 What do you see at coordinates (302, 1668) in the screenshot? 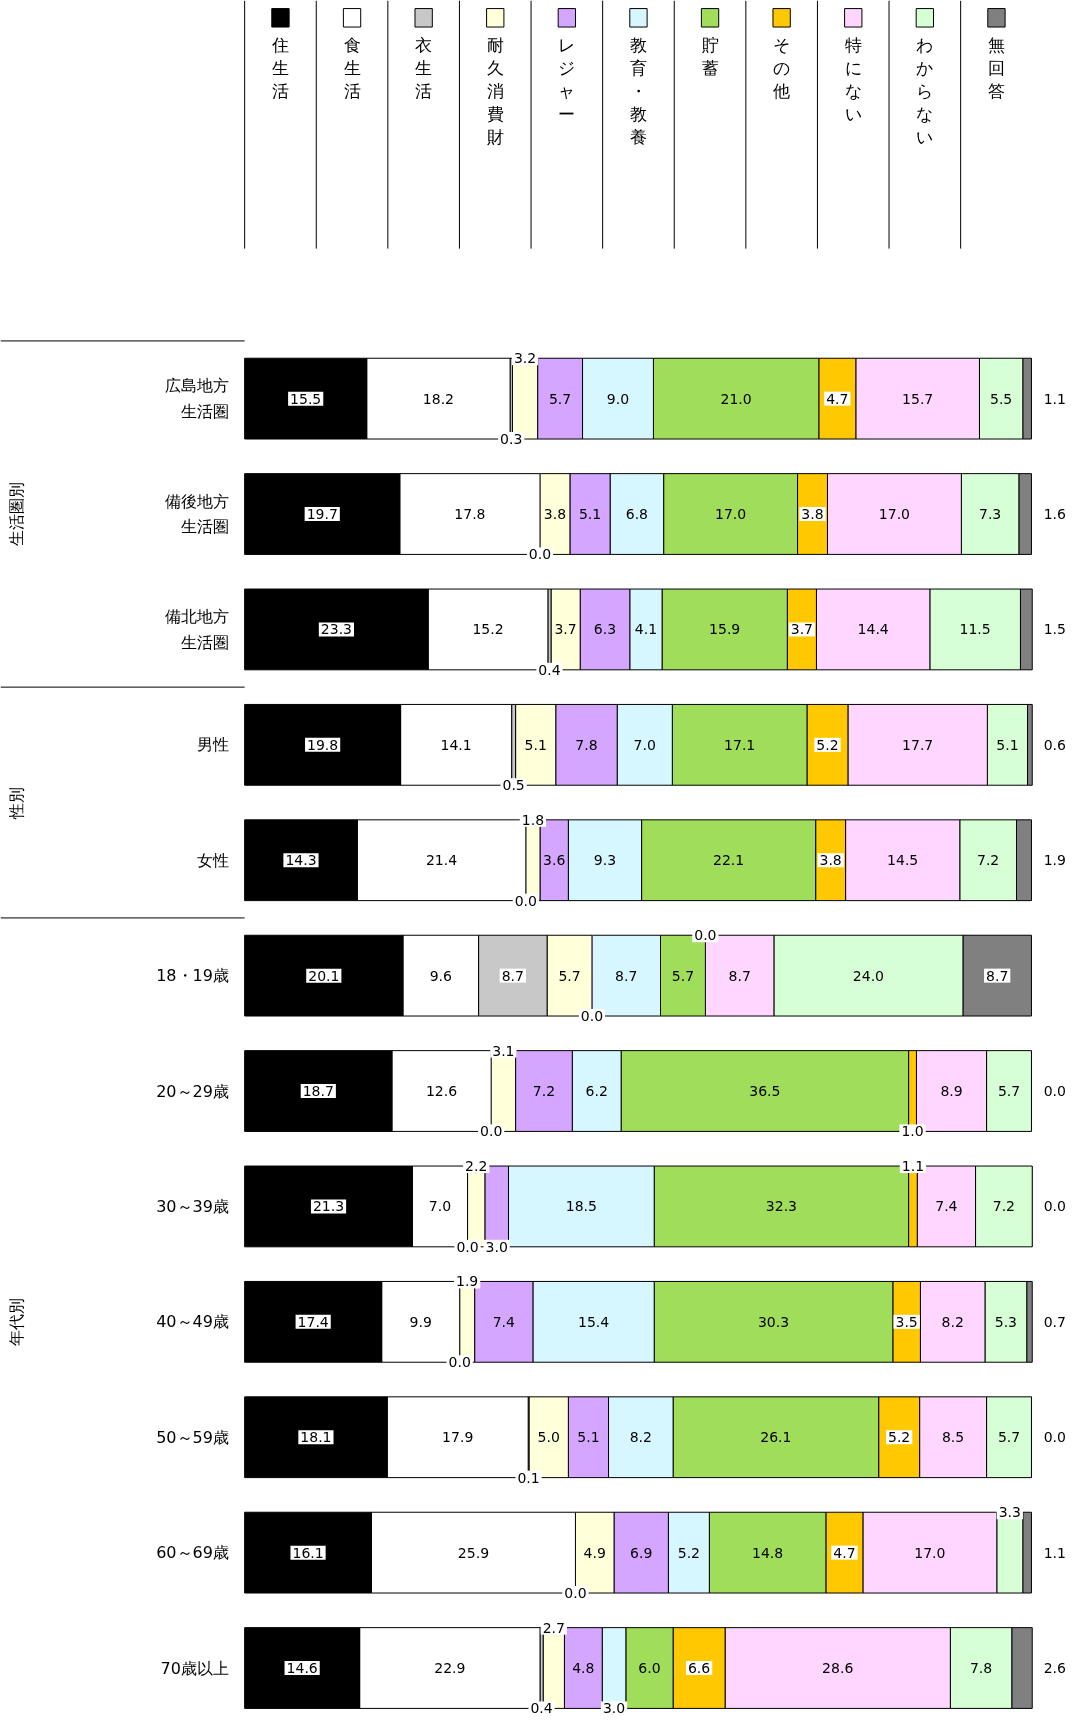
I see `data-label: 14.6` at bounding box center [302, 1668].